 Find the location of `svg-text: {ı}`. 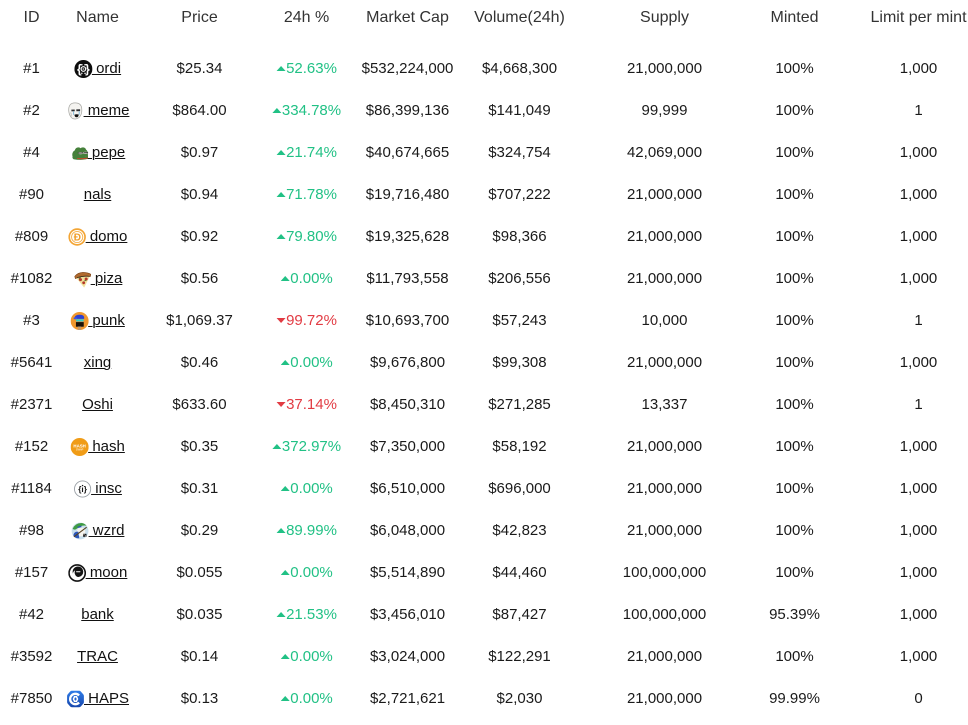

svg-text: {ı} is located at coordinates (82, 489).